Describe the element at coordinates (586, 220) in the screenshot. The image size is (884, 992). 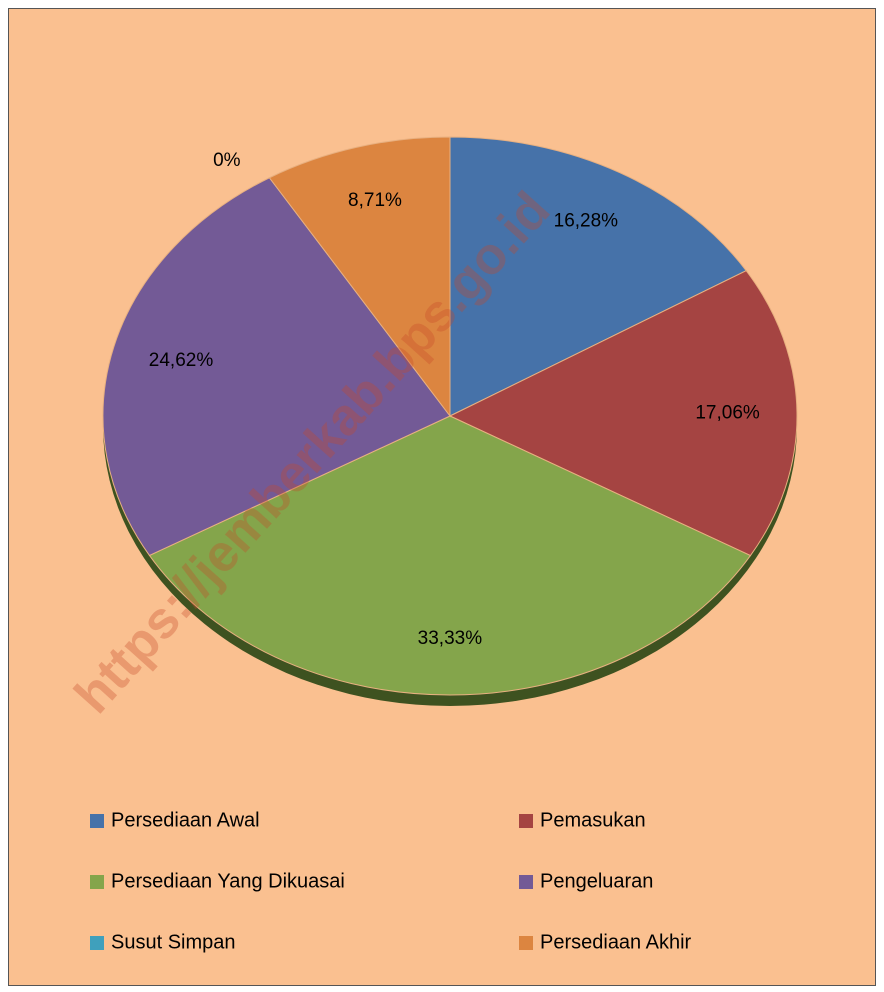
I see `data-label: 16,28%` at that location.